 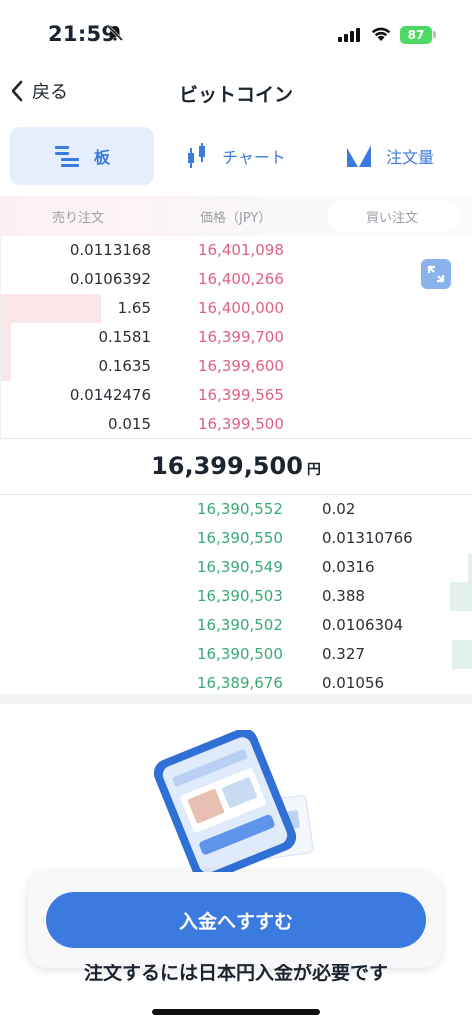 I want to click on last-price-value: 16,399,500, so click(x=227, y=466).